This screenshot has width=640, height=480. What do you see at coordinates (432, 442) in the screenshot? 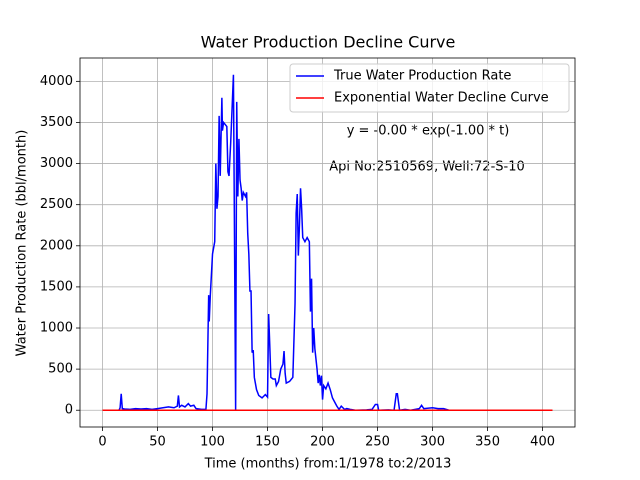
I see `x-tick-label: 300` at bounding box center [432, 442].